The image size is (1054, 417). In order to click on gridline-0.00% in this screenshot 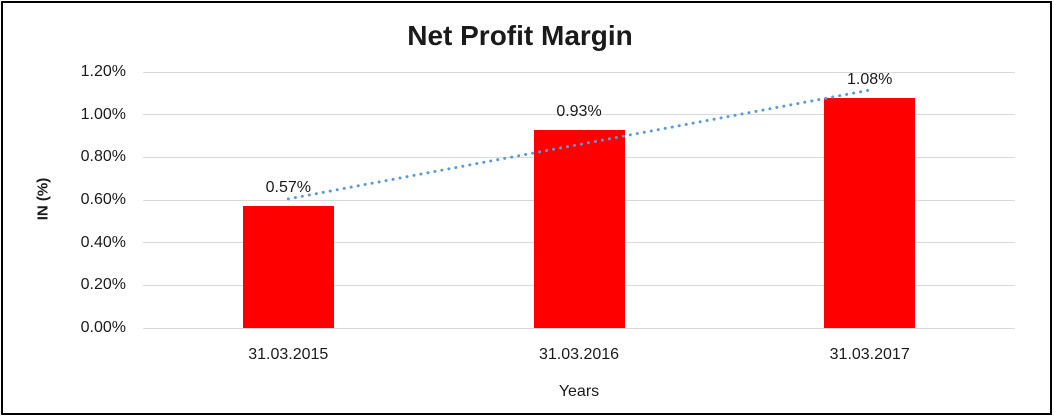, I will do `click(579, 328)`.